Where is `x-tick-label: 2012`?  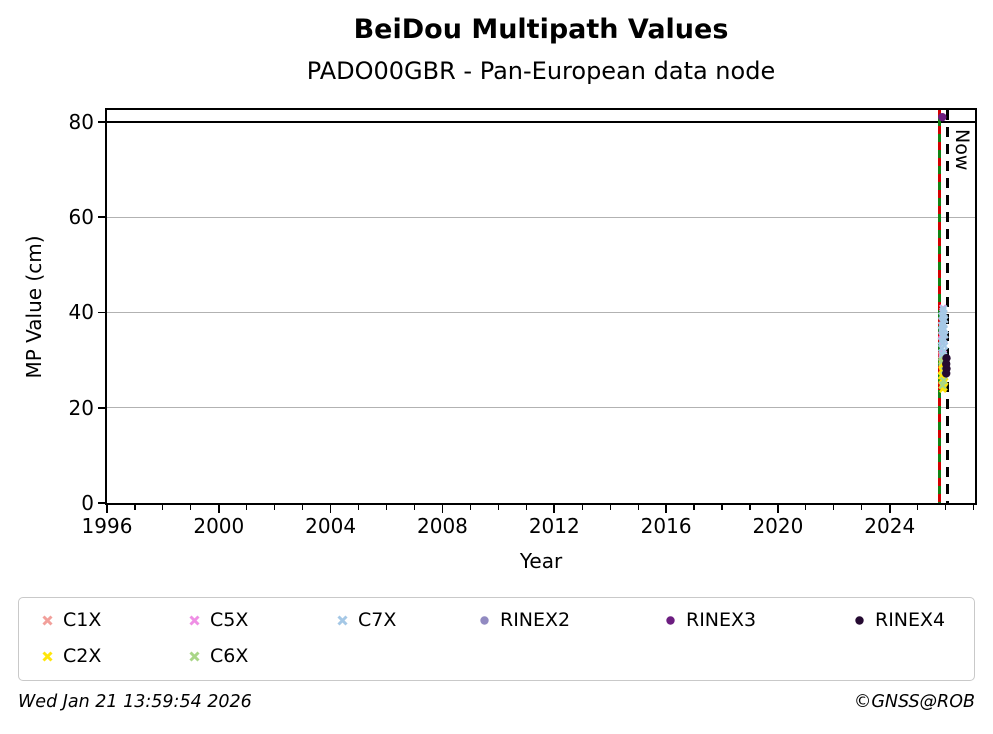 x-tick-label: 2012 is located at coordinates (554, 526).